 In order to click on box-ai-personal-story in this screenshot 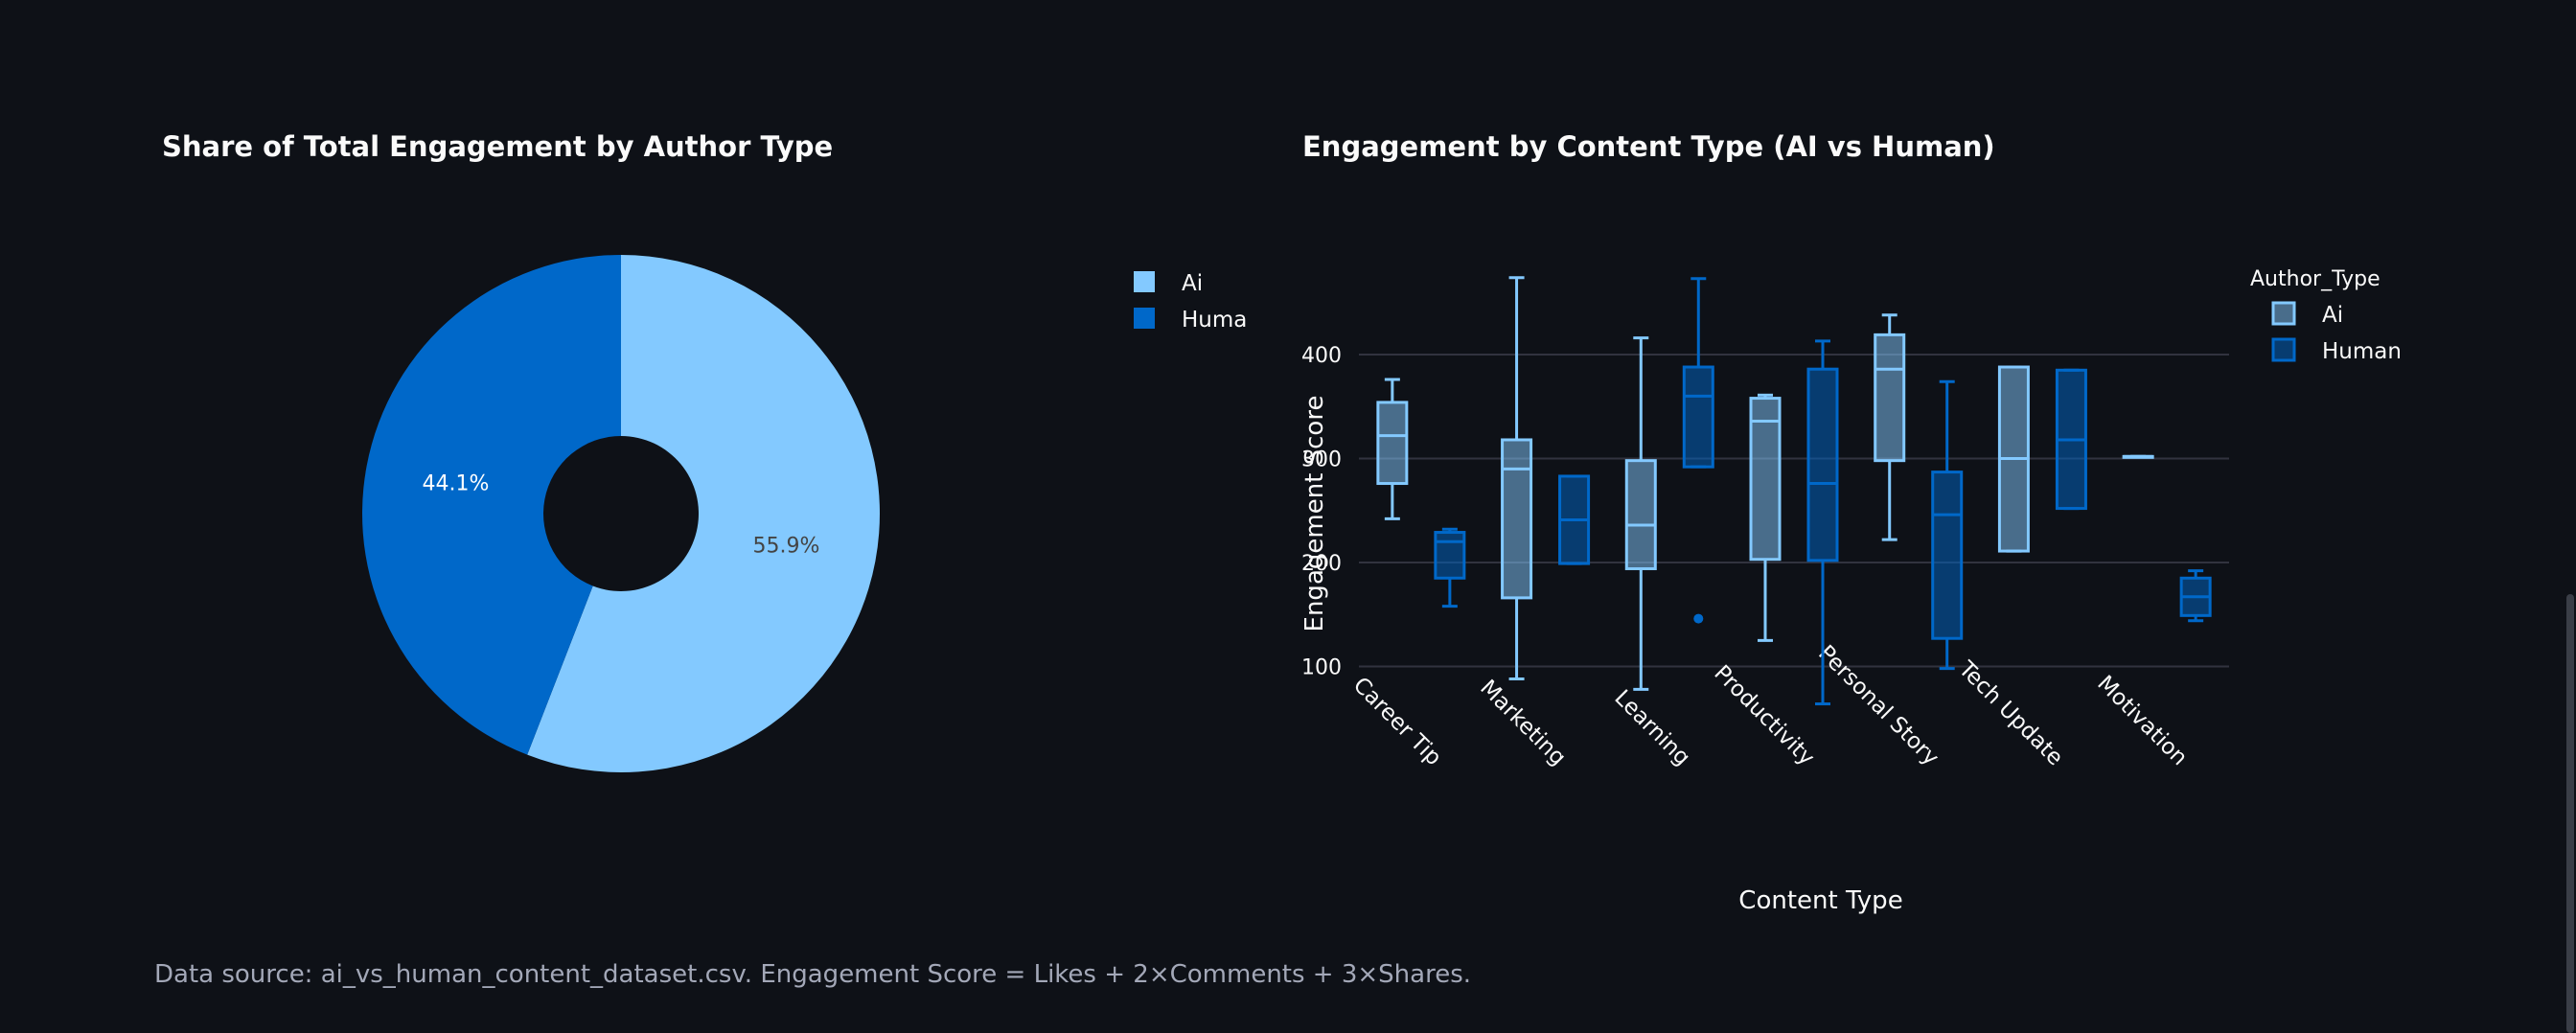, I will do `click(1890, 427)`.